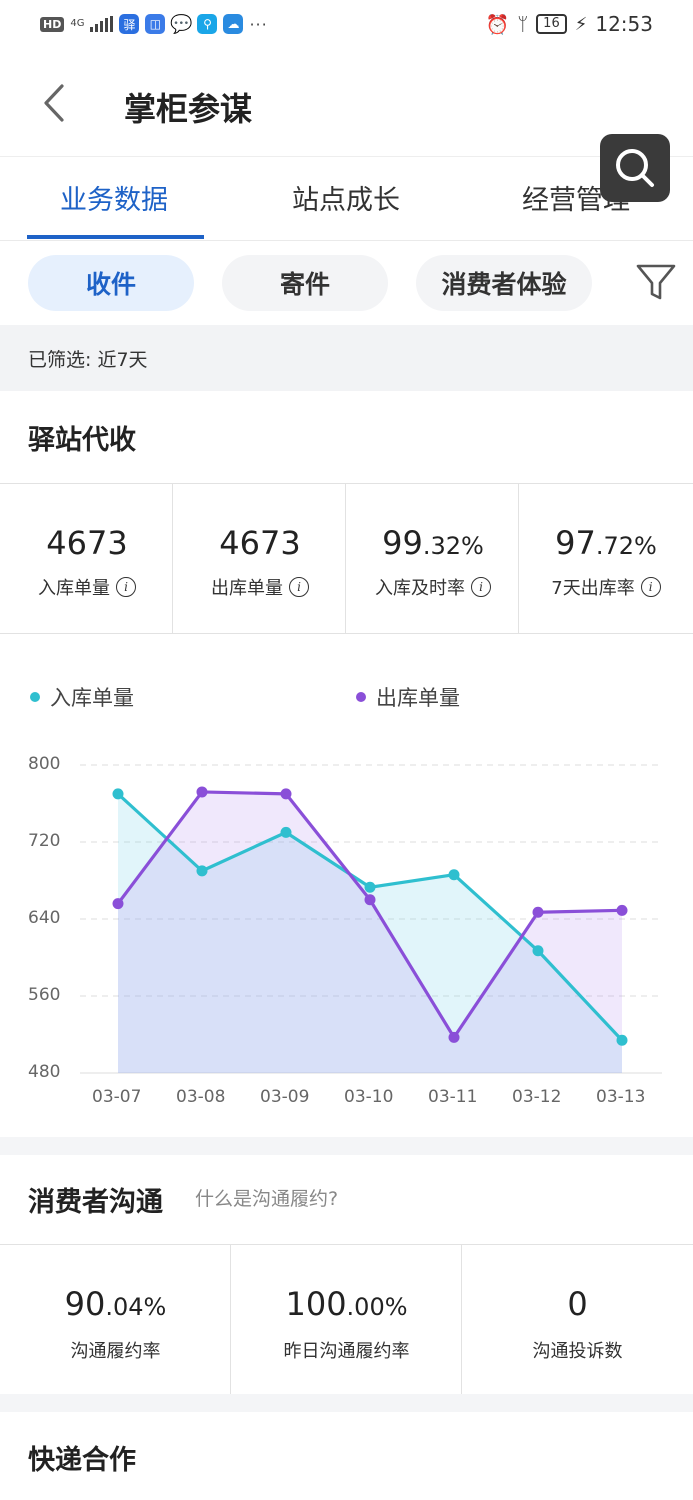 The width and height of the screenshot is (693, 1500). I want to click on station-section-title: 驿站代收, so click(82, 440).